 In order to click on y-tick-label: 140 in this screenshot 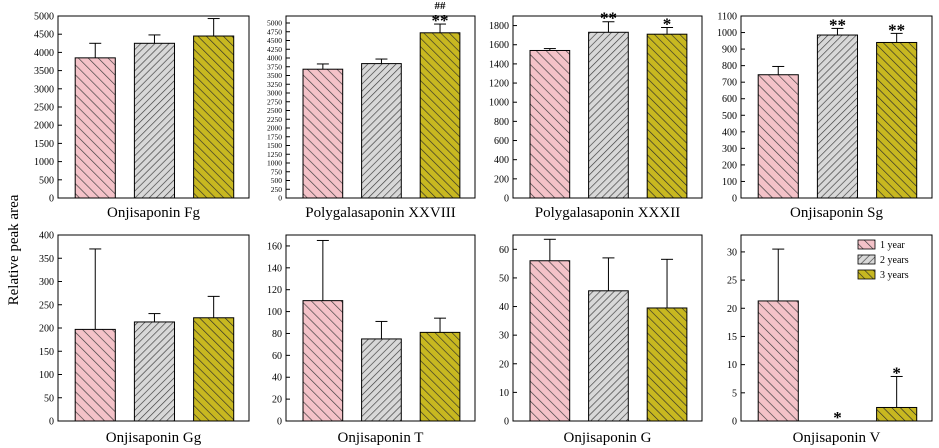, I will do `click(274, 268)`.